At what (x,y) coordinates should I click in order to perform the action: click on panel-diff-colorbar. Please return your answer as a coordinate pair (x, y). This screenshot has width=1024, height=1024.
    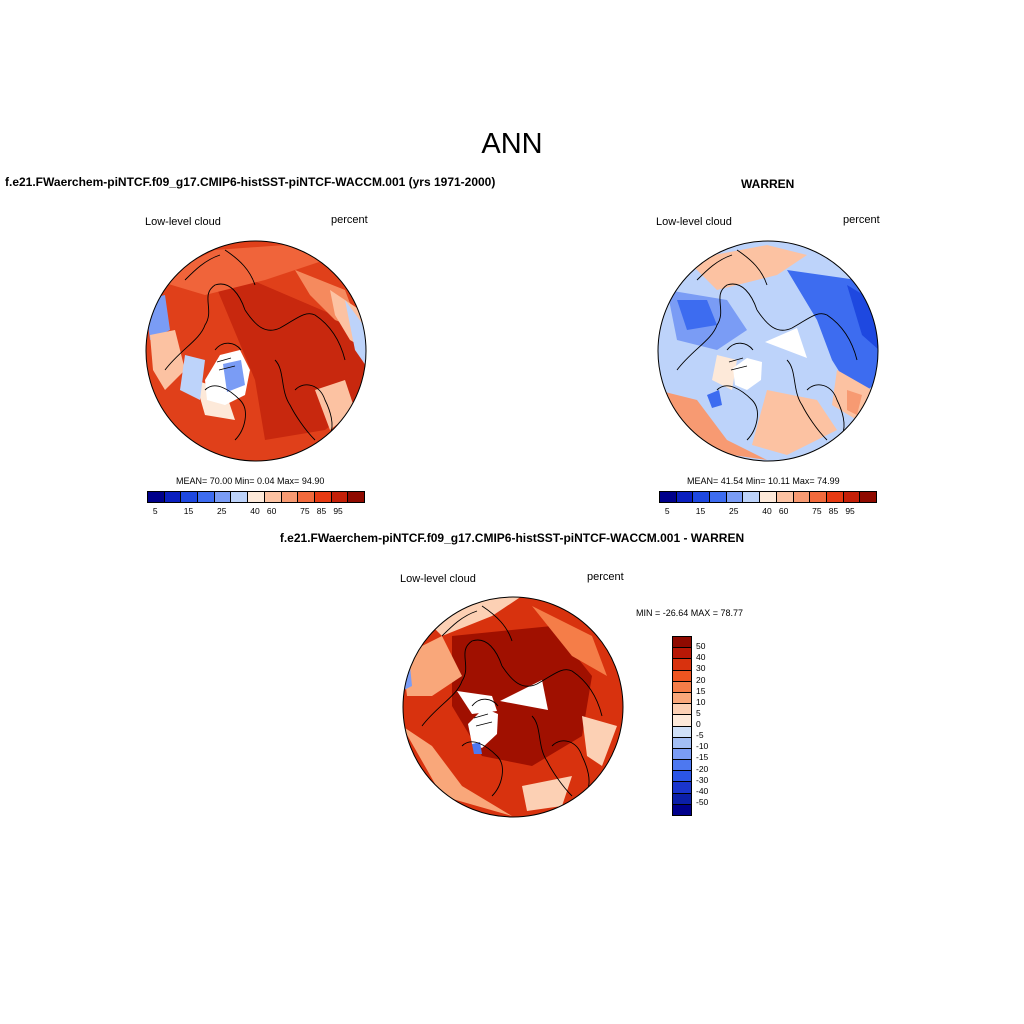
    Looking at the image, I should click on (682, 726).